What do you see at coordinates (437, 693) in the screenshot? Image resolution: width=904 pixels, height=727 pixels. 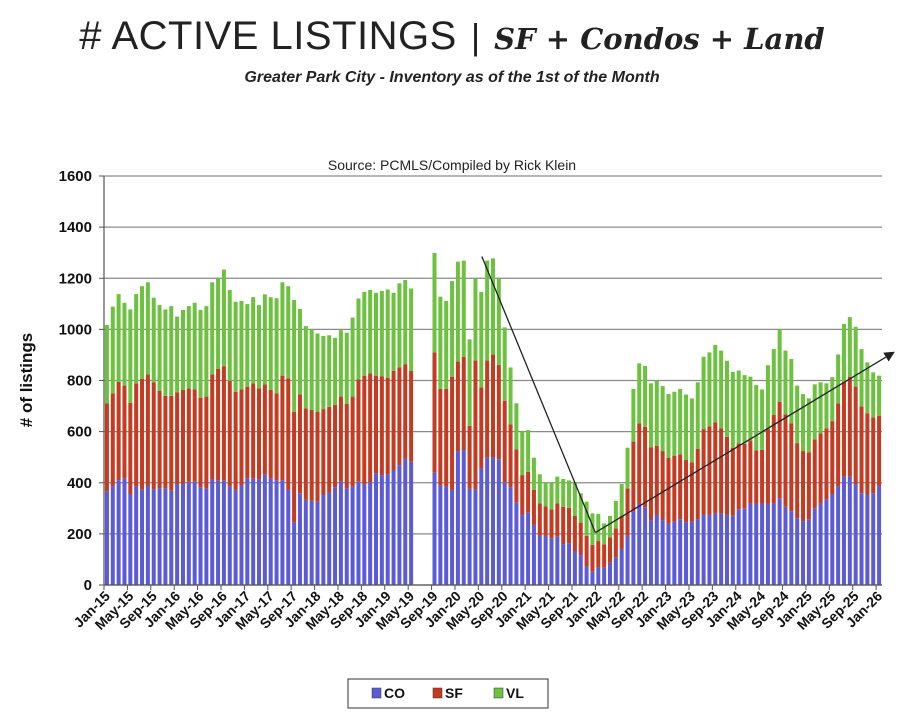 I see `legend-swatch-sf` at bounding box center [437, 693].